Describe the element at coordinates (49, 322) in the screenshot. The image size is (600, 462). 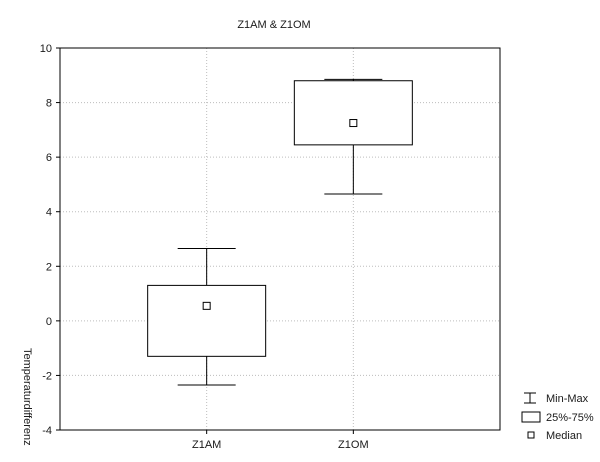
I see `y-tick-label: 0` at that location.